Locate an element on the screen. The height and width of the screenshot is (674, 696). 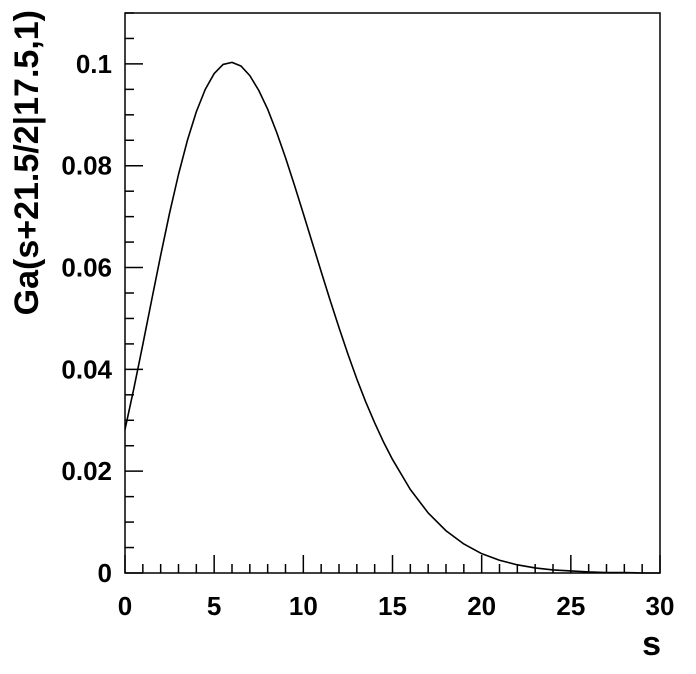
x-tick-label: 30 is located at coordinates (660, 606).